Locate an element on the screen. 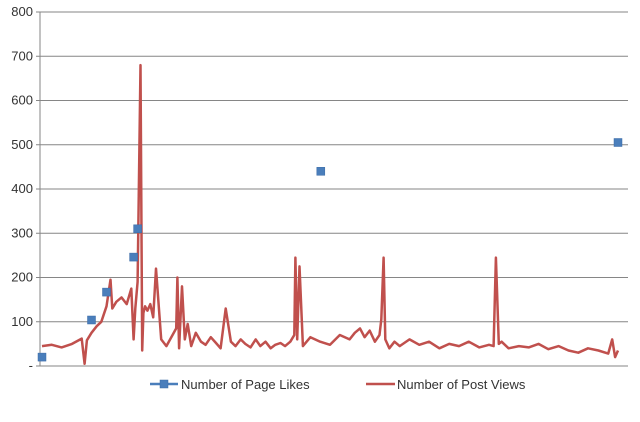  y-tick-label-600: 600 is located at coordinates (22, 100).